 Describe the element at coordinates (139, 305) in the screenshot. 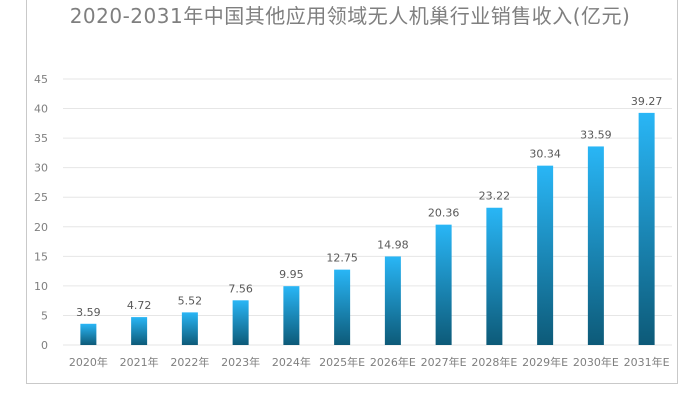

I see `data-label: 4.72` at that location.